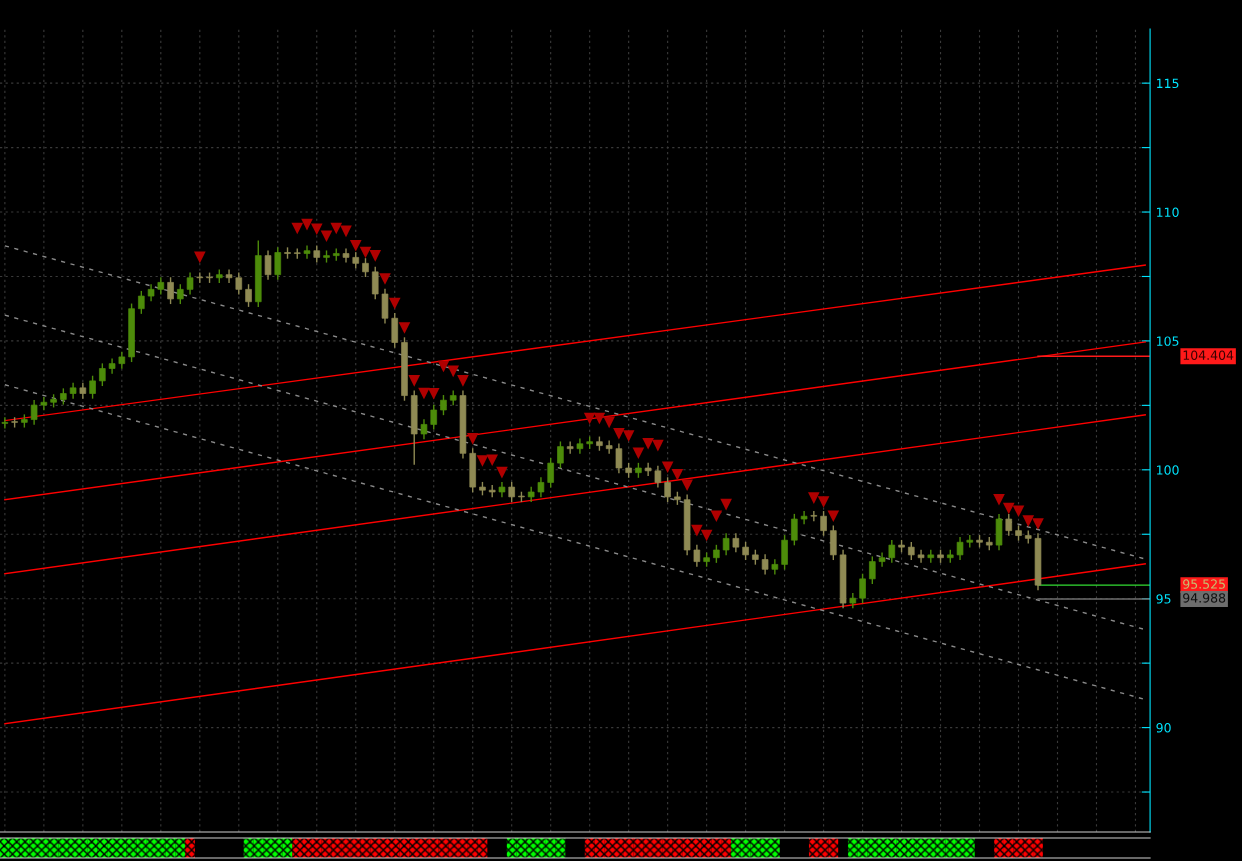  I want to click on y-tick-label: 105, so click(1168, 341).